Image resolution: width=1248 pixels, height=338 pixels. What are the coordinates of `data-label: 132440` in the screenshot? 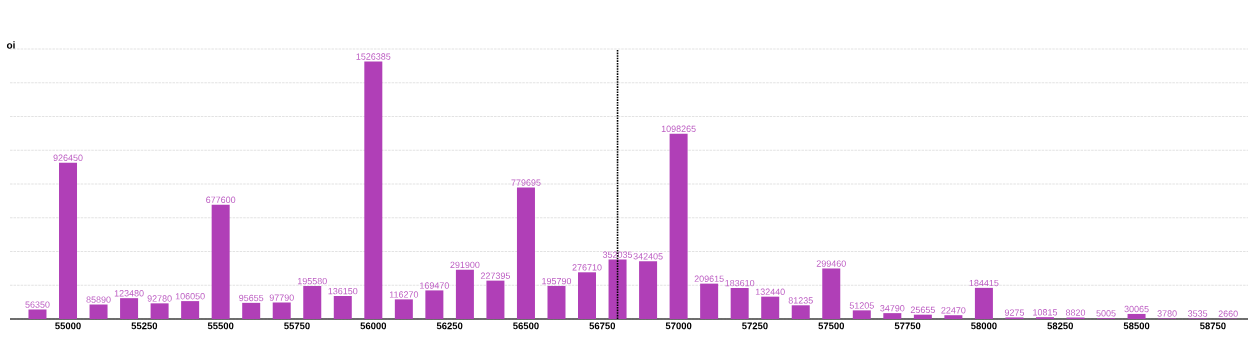 It's located at (770, 291).